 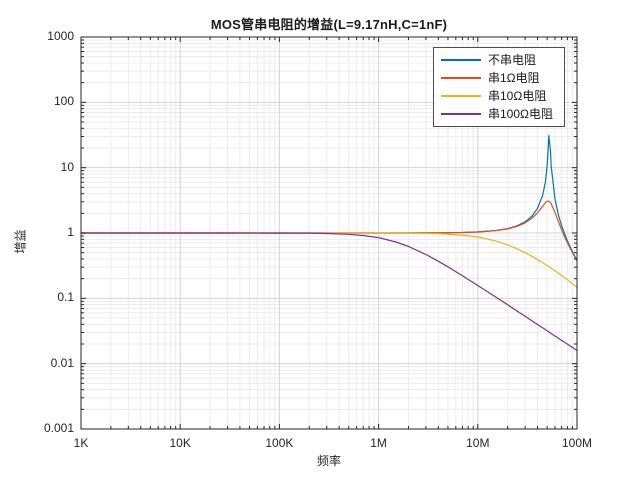 What do you see at coordinates (577, 443) in the screenshot?
I see `x-tick-label: 100M` at bounding box center [577, 443].